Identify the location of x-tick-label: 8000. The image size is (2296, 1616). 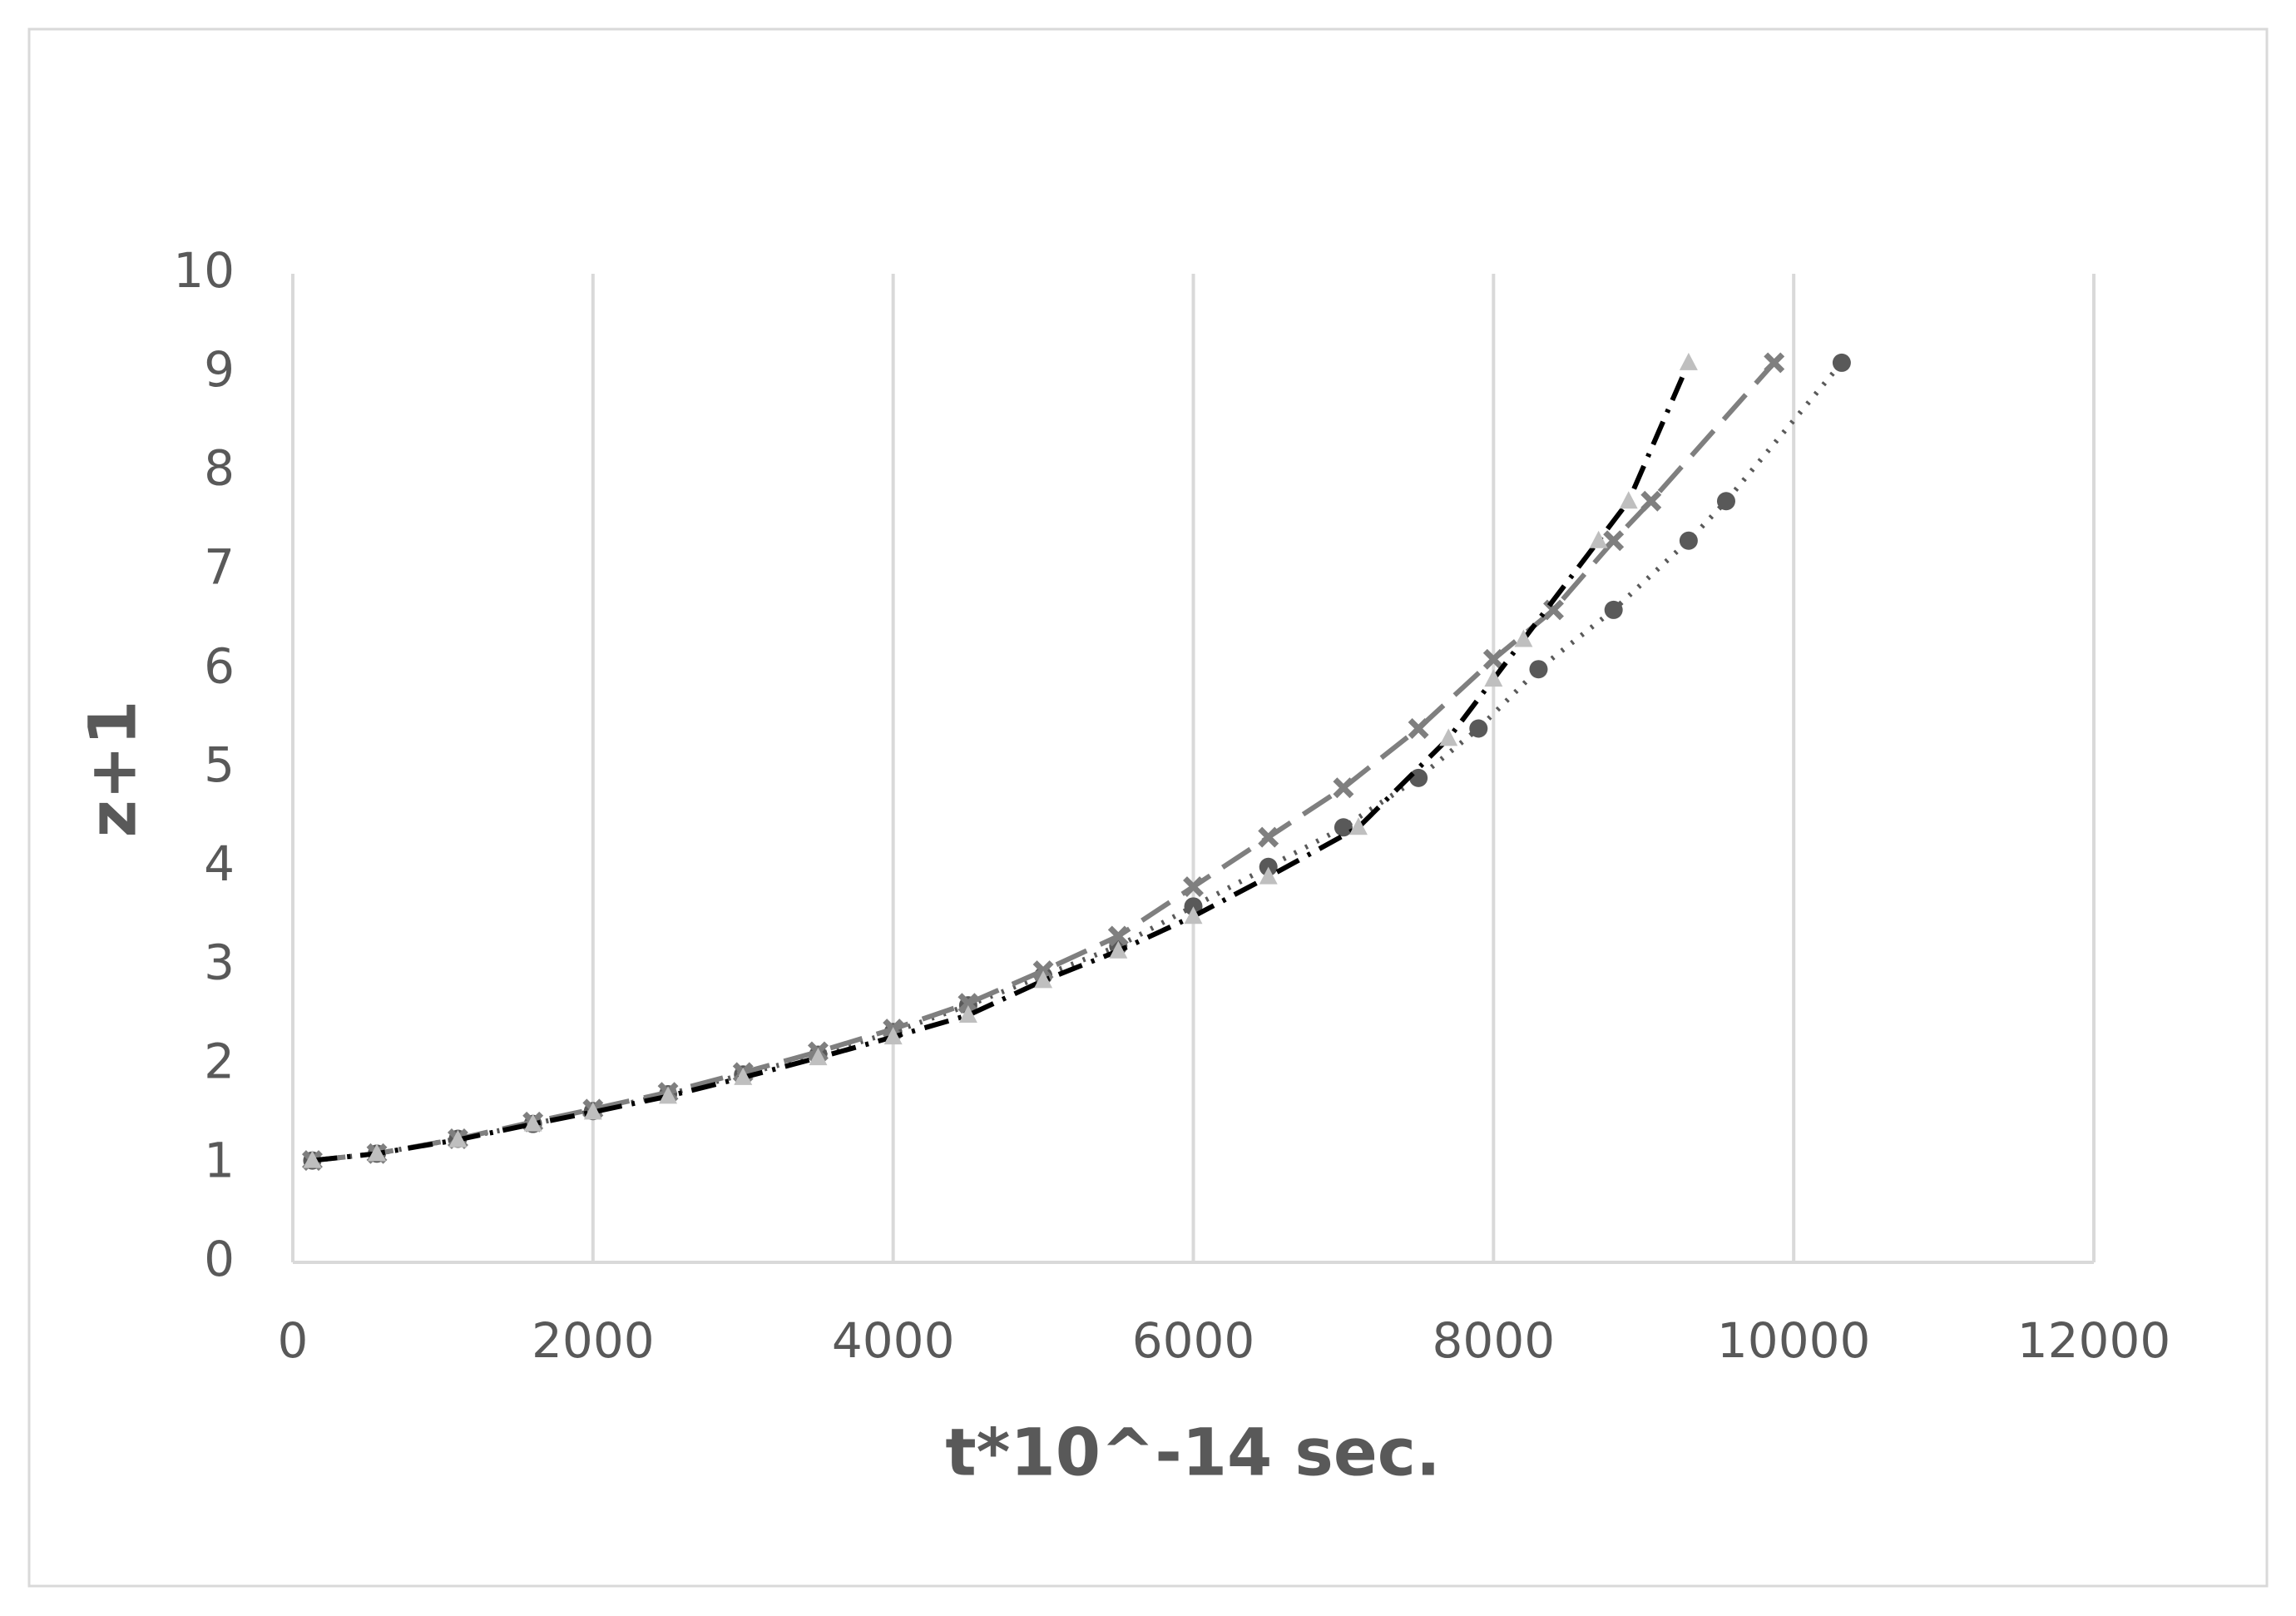
(1494, 1340).